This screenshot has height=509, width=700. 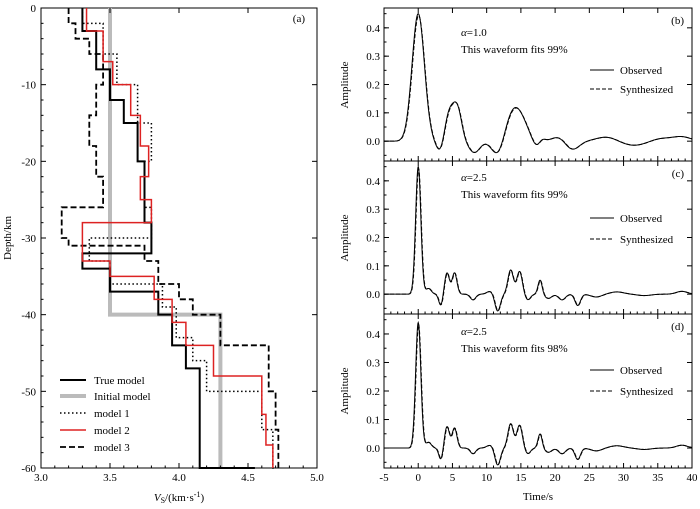 What do you see at coordinates (556, 478) in the screenshot?
I see `xtick-label: 20` at bounding box center [556, 478].